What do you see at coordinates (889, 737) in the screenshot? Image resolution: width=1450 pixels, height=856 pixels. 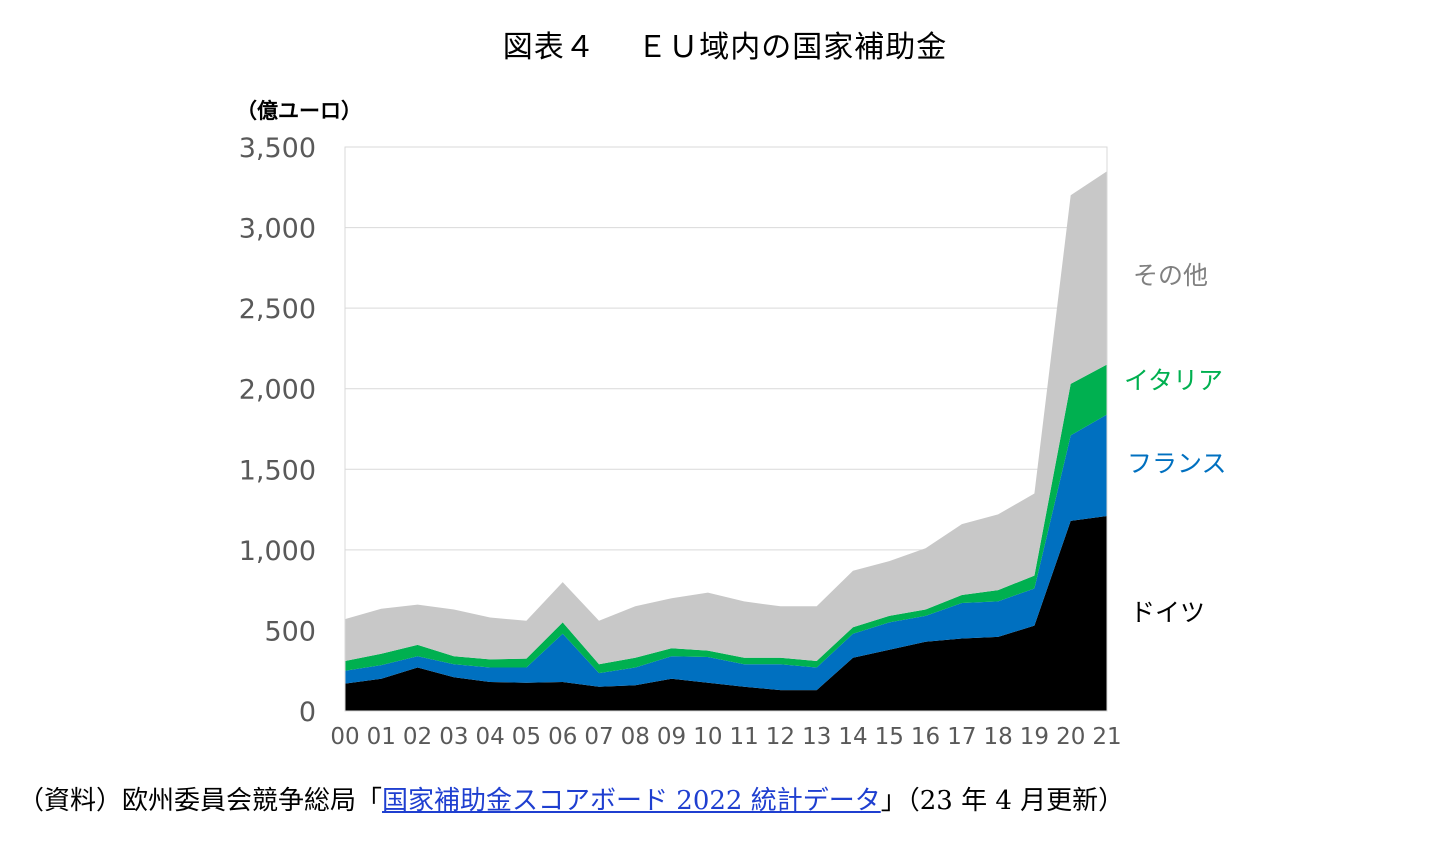 I see `x-tick-label-15: 15` at bounding box center [889, 737].